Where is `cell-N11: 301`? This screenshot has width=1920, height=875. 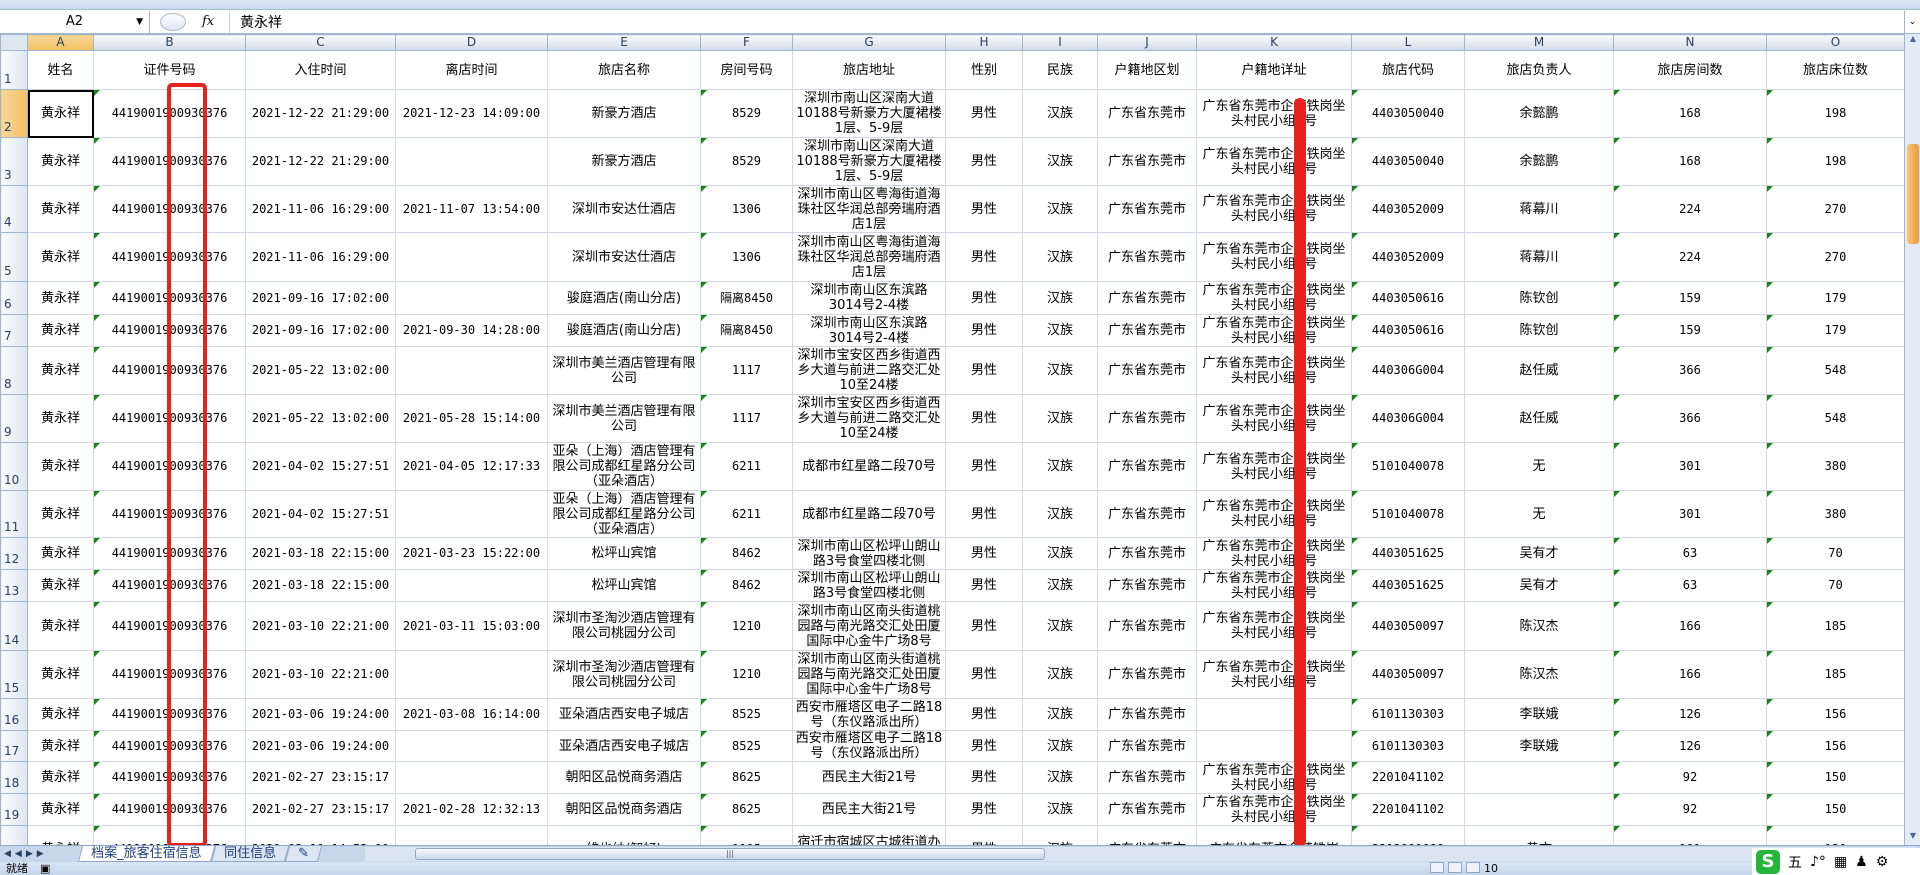 cell-N11: 301 is located at coordinates (1690, 514).